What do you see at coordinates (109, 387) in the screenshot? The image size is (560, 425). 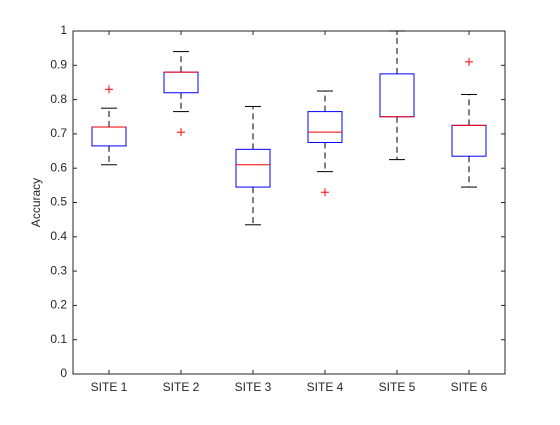 I see `x-tick-label: SITE 1` at bounding box center [109, 387].